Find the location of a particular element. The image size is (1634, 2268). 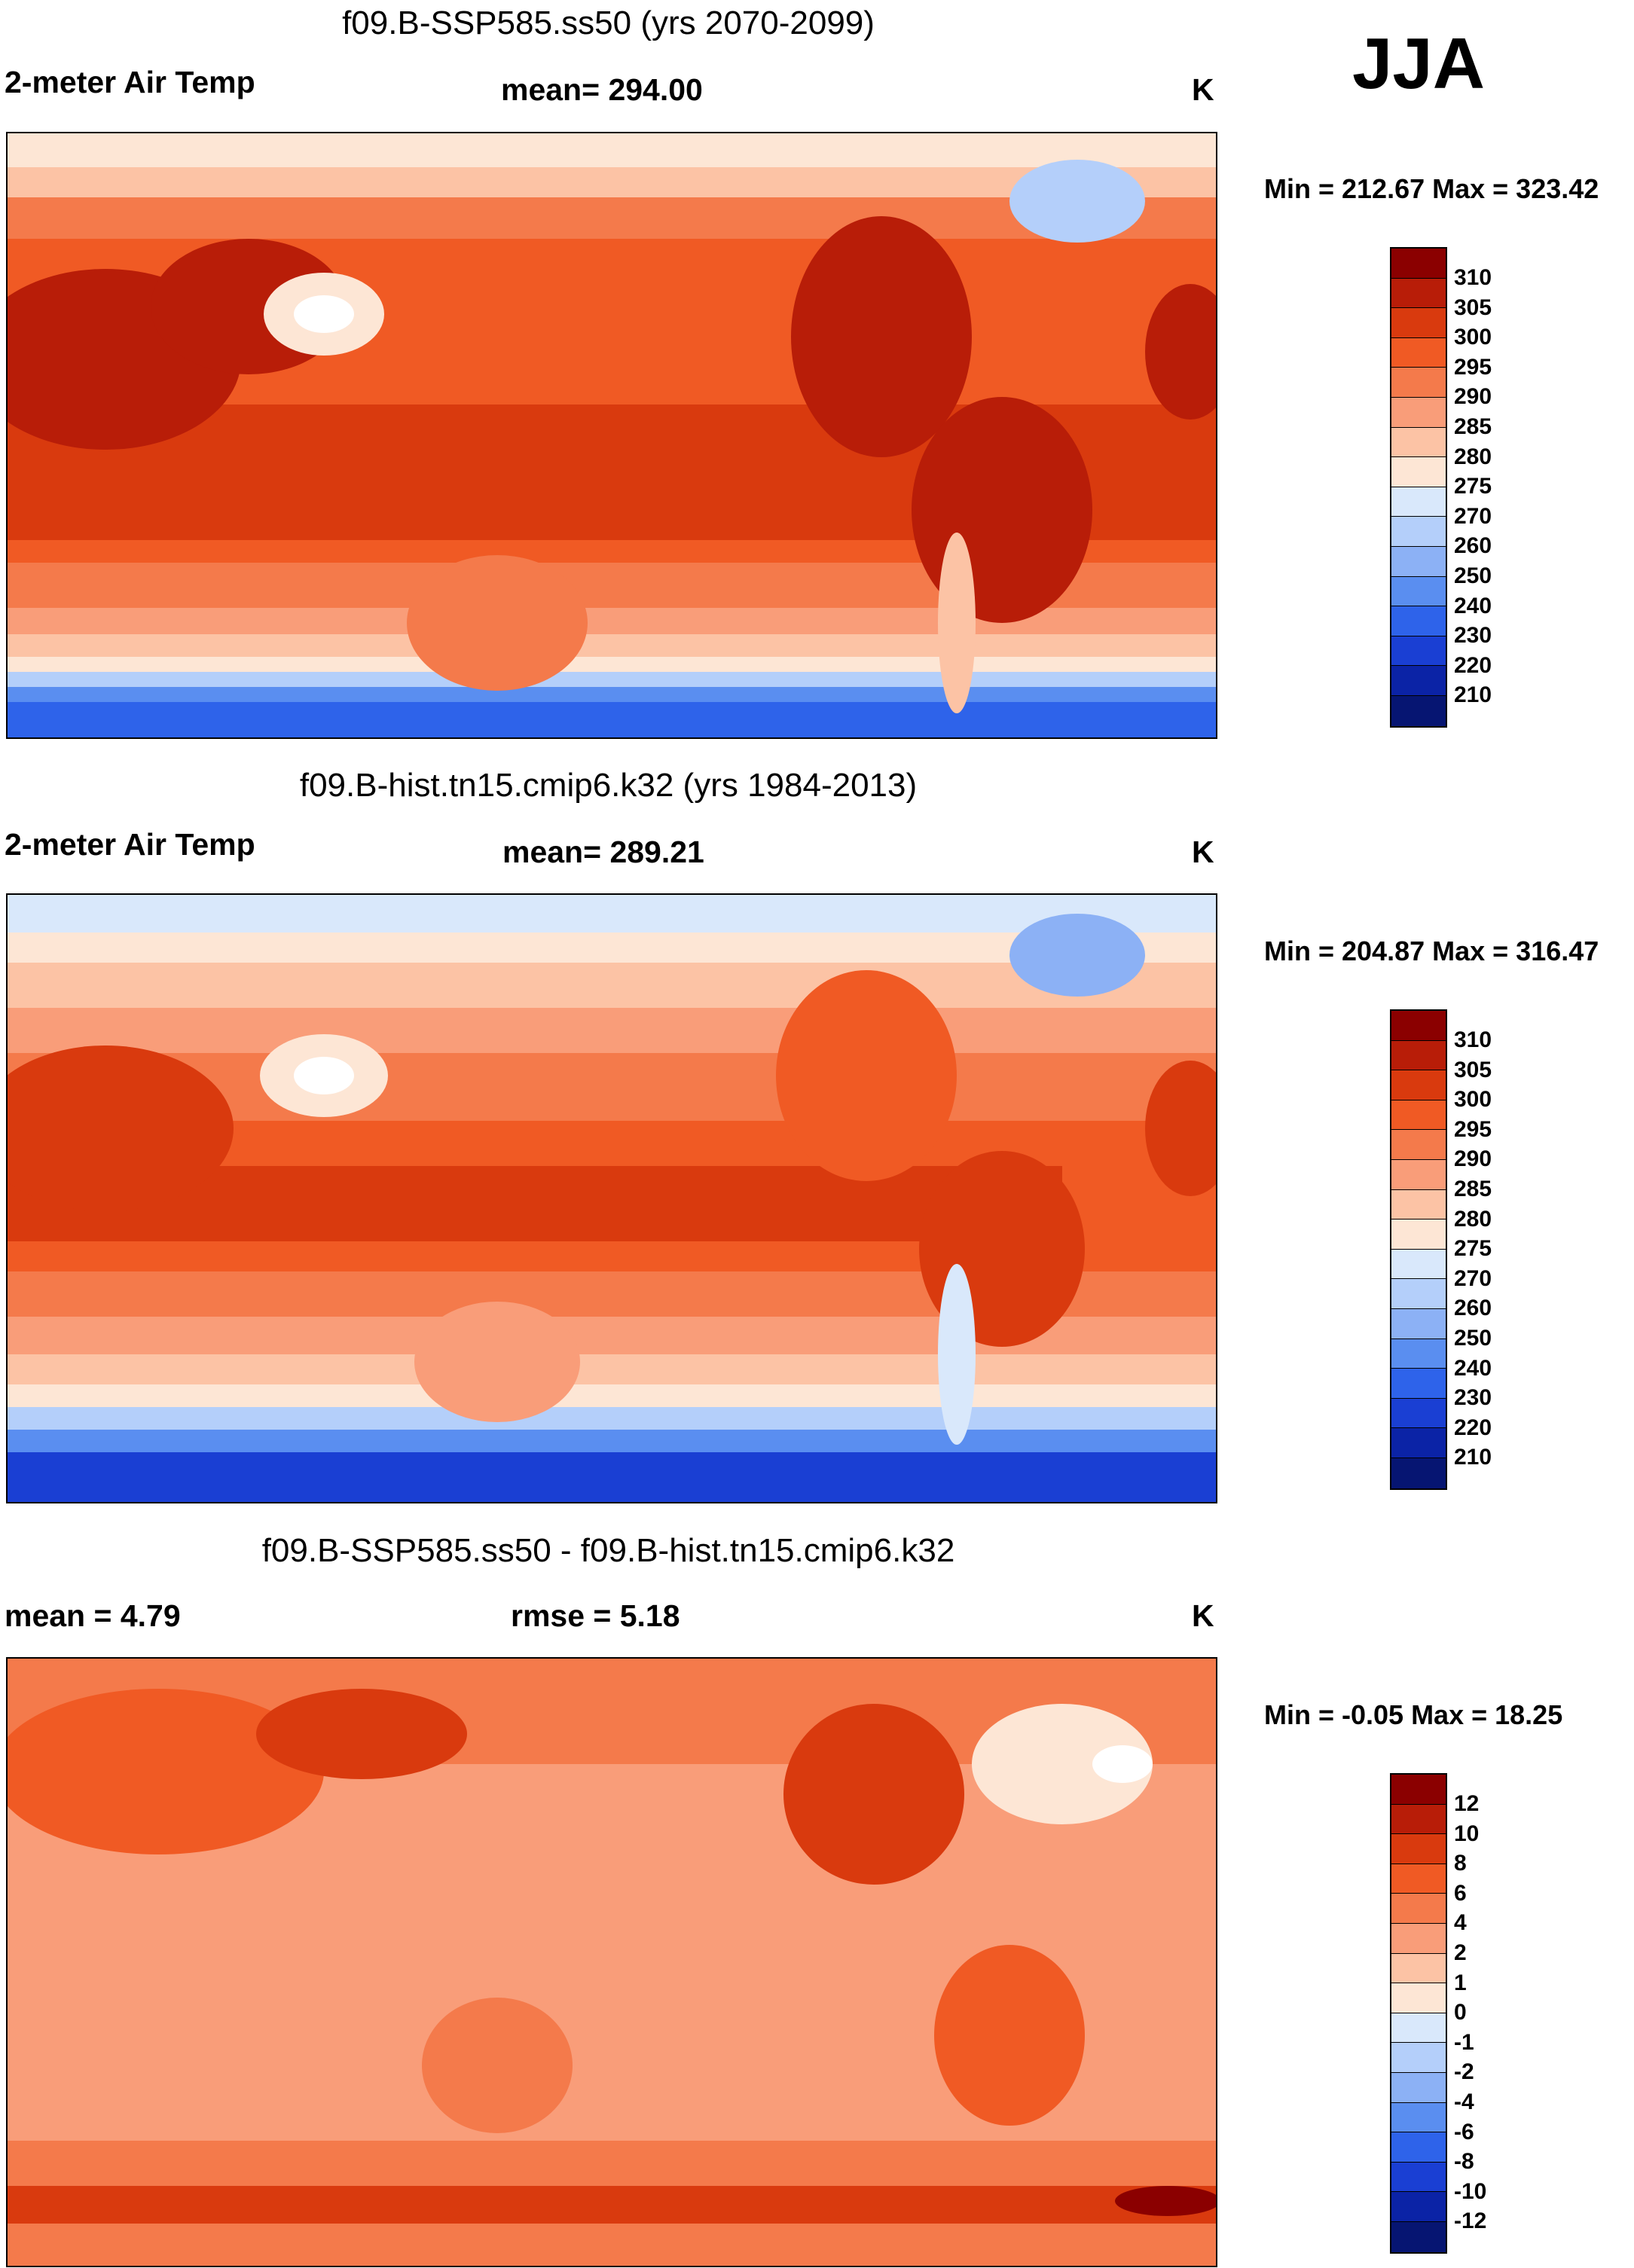

panel-1-colorbar-tick: 275 is located at coordinates (1473, 487).